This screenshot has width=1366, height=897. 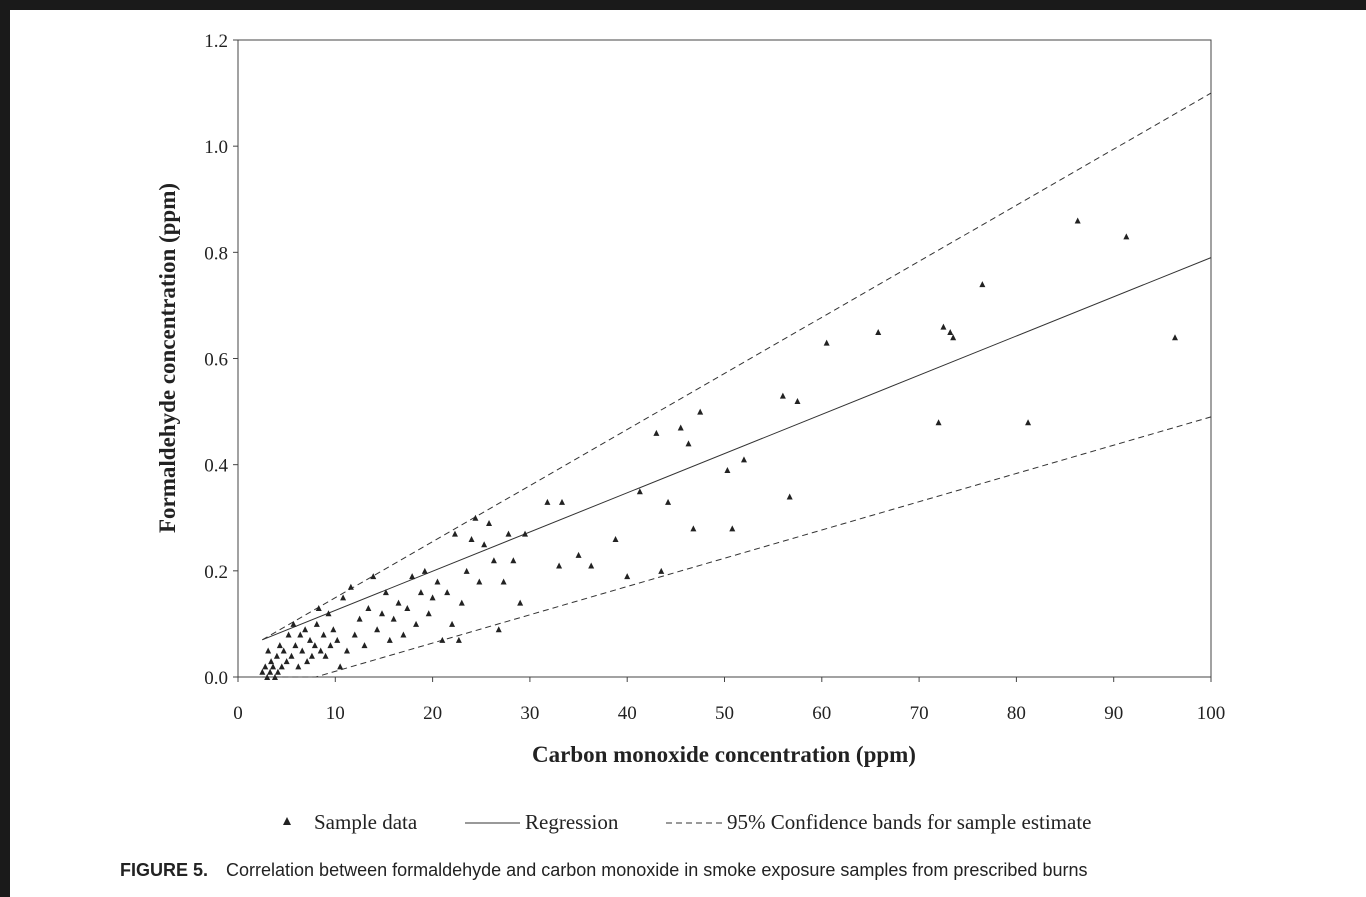 I want to click on x-axis-label: Carbon monoxide concentration (ppm), so click(x=724, y=754).